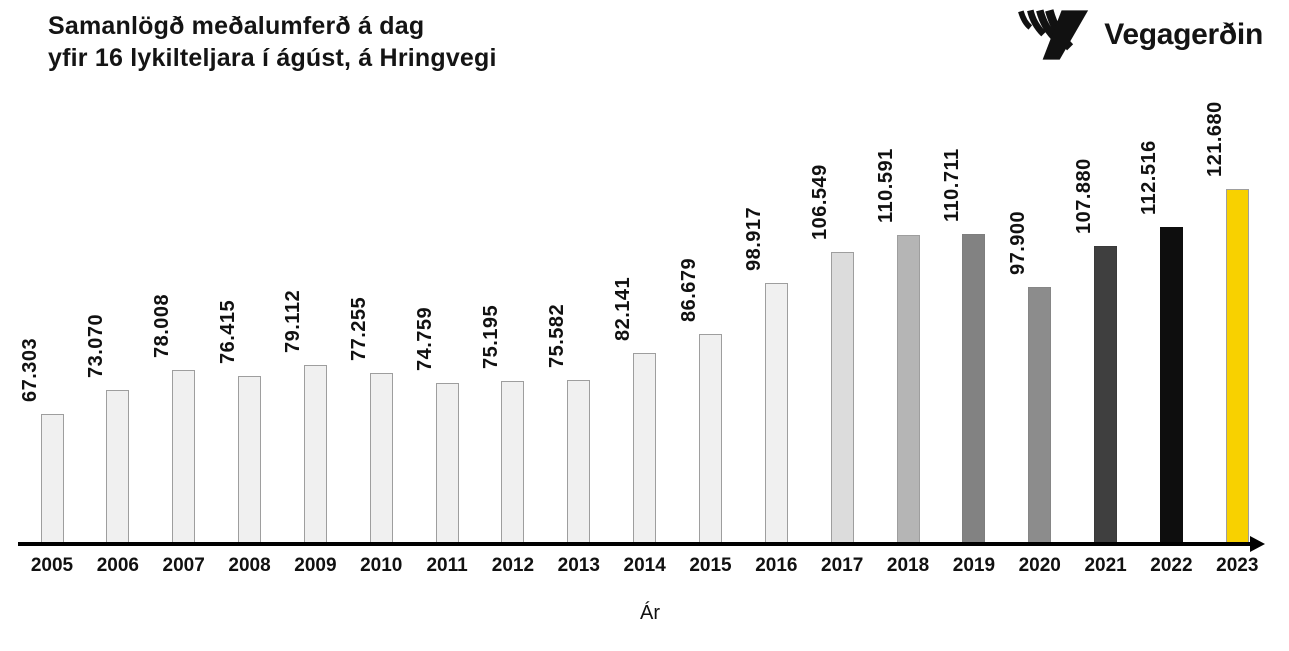 This screenshot has width=1289, height=651. I want to click on bar-value-label: 77.255, so click(359, 328).